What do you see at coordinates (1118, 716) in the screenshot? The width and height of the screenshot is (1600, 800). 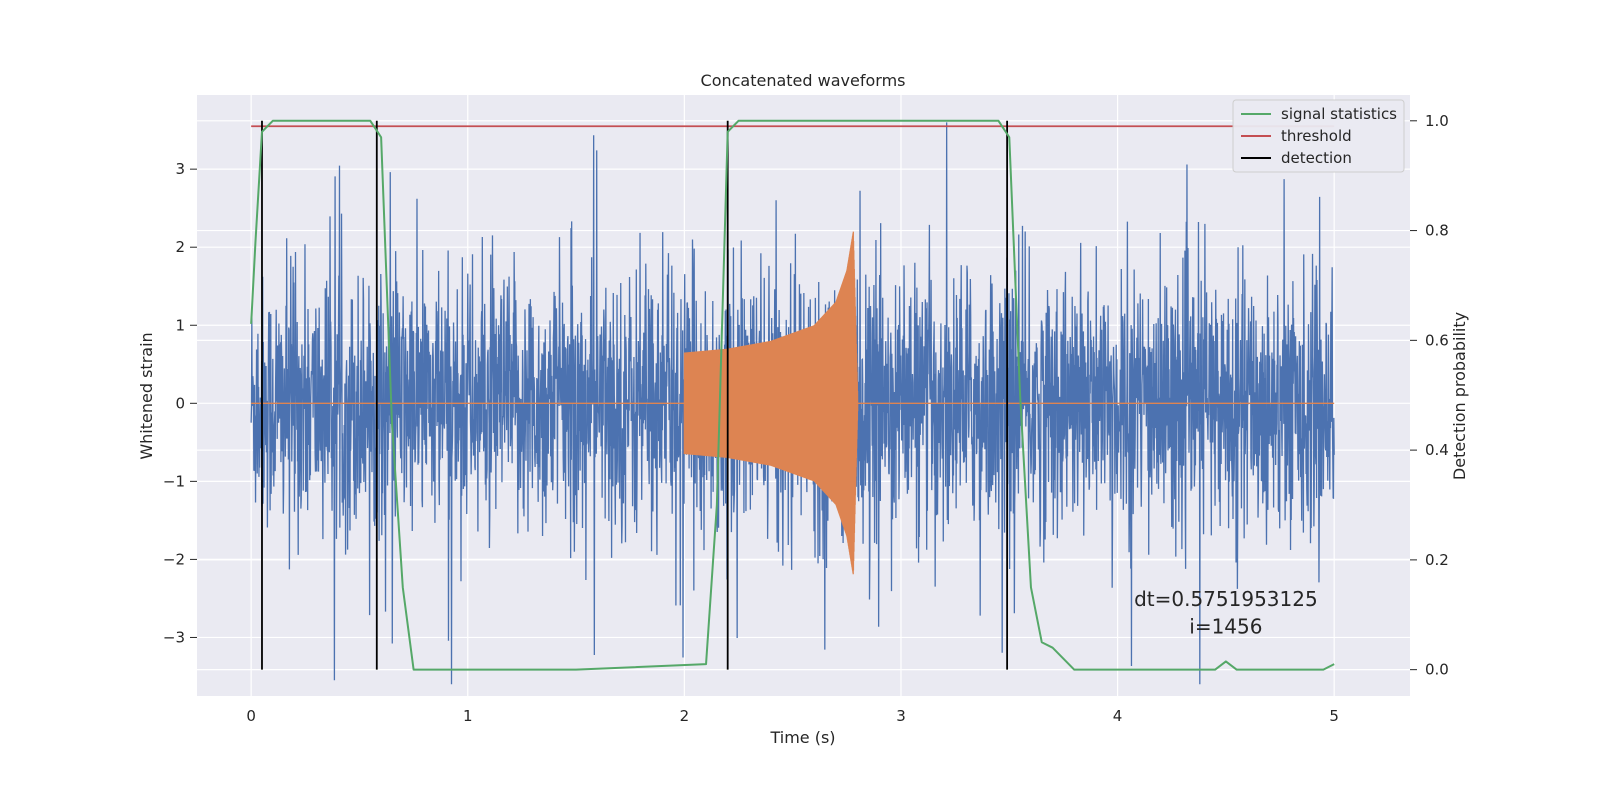 I see `x-tick-label: 4` at bounding box center [1118, 716].